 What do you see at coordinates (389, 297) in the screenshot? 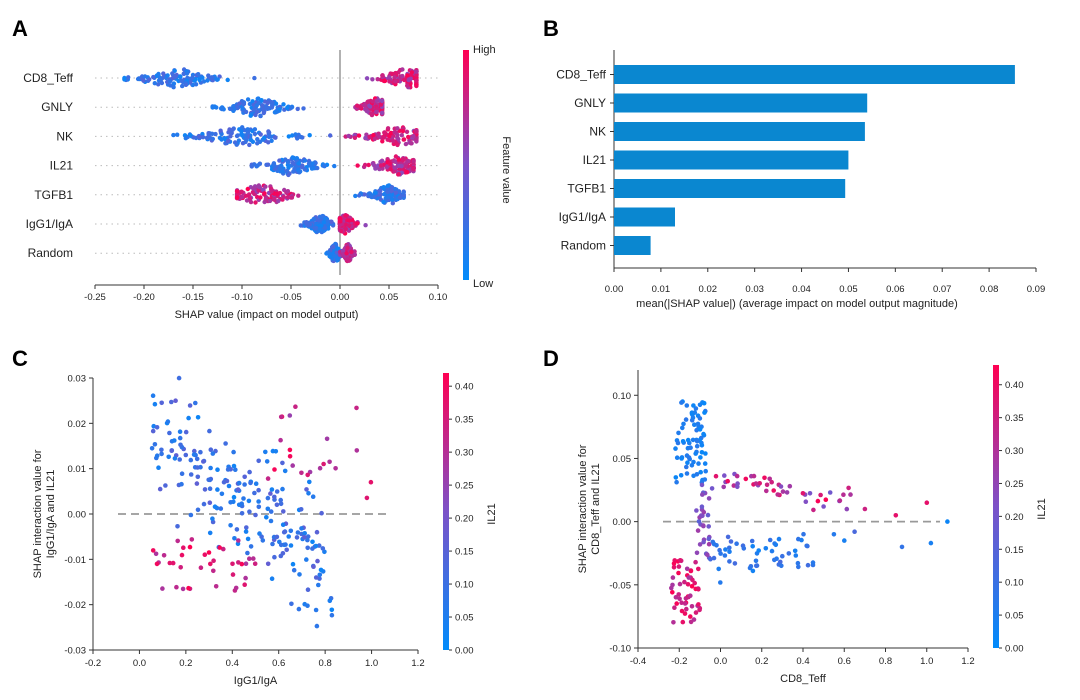
I see `panel-a-x-tick-label: 0.05` at bounding box center [389, 297].